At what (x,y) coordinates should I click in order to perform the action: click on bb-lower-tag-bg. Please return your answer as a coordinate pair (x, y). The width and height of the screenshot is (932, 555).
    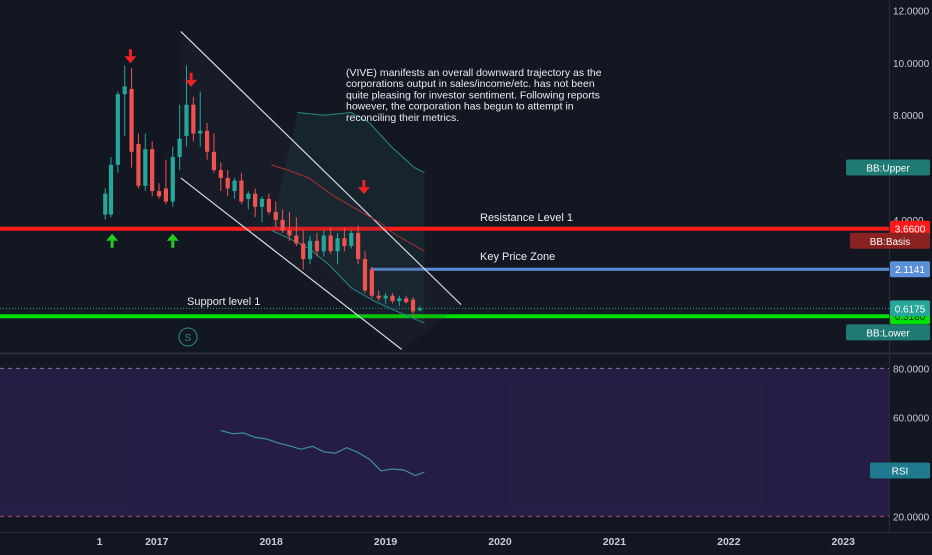
    Looking at the image, I should click on (888, 332).